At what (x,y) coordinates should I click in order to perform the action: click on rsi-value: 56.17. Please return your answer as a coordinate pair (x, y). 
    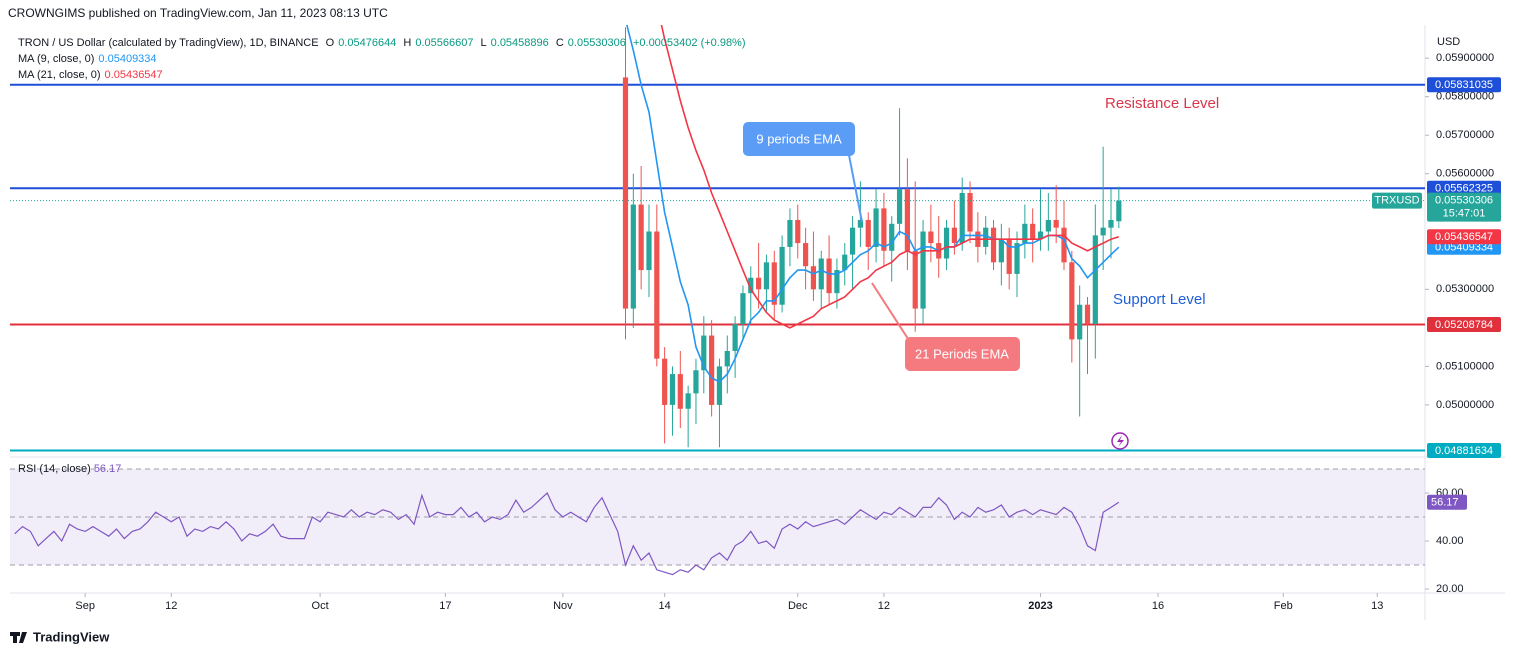
    Looking at the image, I should click on (107, 469).